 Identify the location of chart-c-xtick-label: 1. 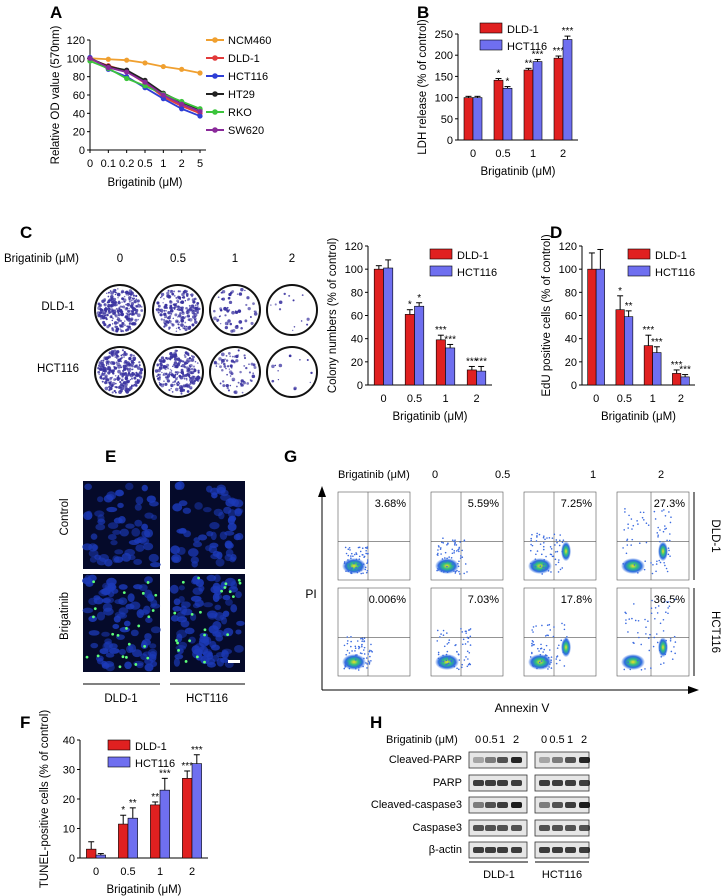
(445, 399).